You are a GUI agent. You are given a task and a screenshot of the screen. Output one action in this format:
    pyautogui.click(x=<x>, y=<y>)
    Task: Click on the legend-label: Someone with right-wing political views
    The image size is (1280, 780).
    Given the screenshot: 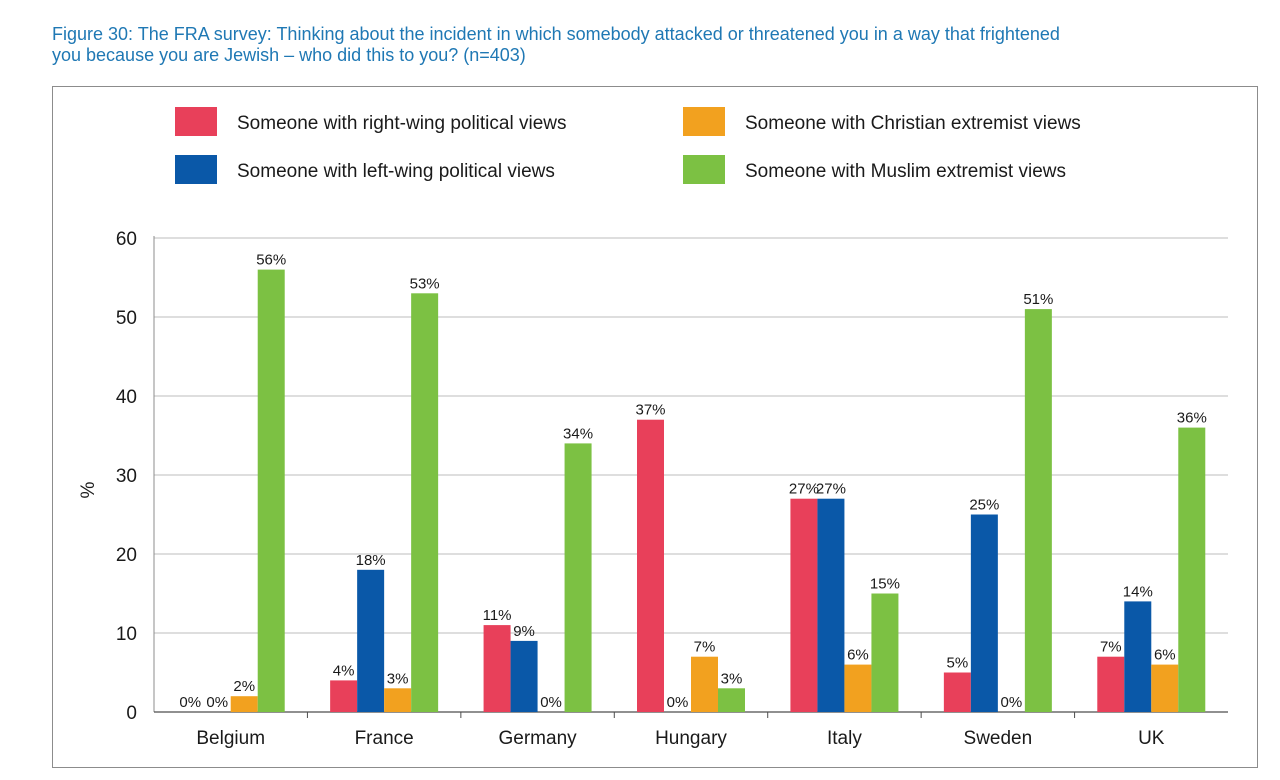 What is the action you would take?
    pyautogui.click(x=401, y=123)
    